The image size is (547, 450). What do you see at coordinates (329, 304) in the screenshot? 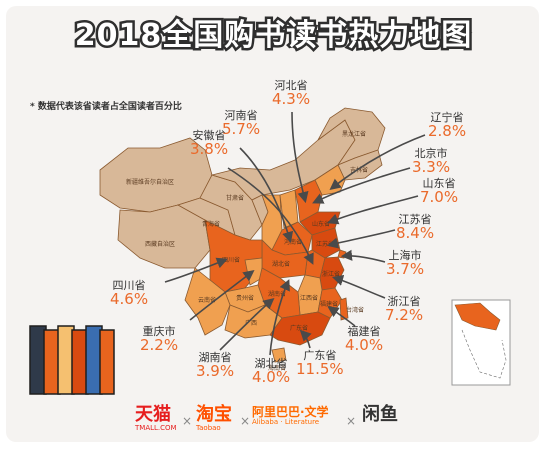
I see `maplabel-fujian: 福建省` at bounding box center [329, 304].